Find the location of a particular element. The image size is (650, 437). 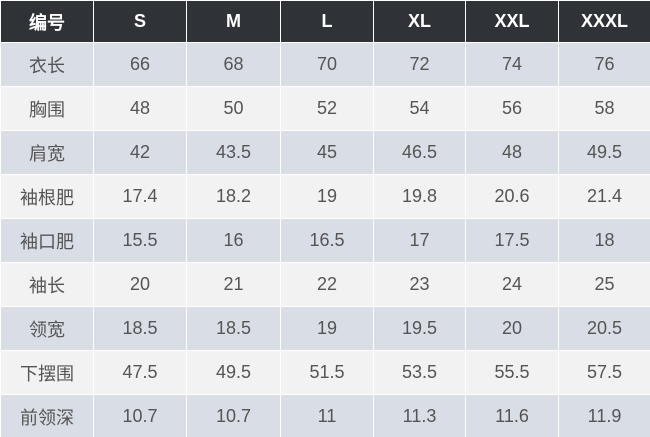

size-value: 51.5 is located at coordinates (327, 372).